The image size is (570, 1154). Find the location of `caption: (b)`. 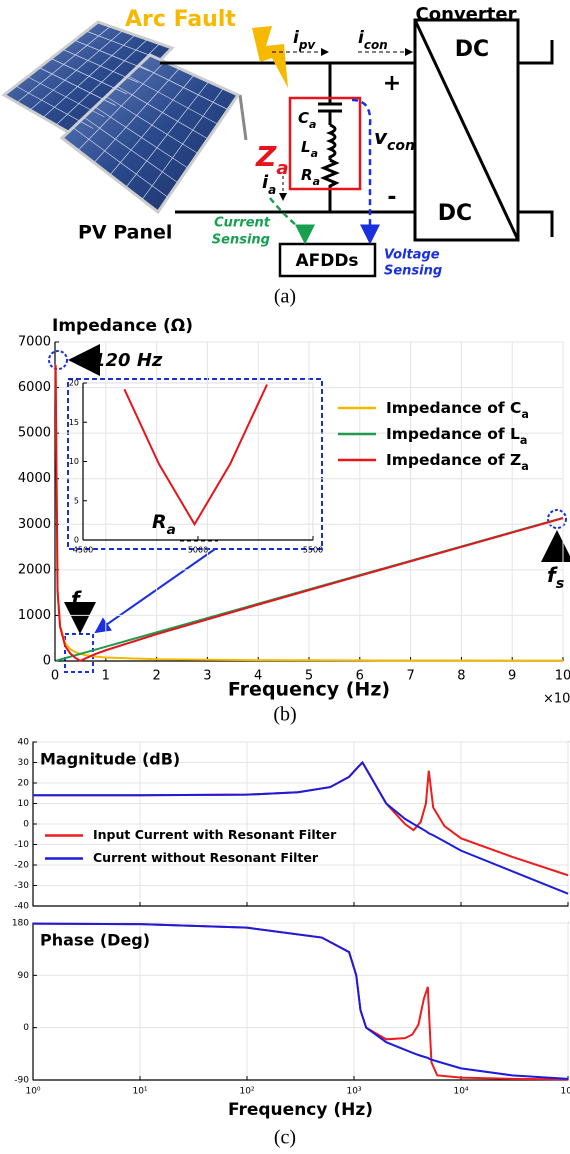

caption: (b) is located at coordinates (284, 715).